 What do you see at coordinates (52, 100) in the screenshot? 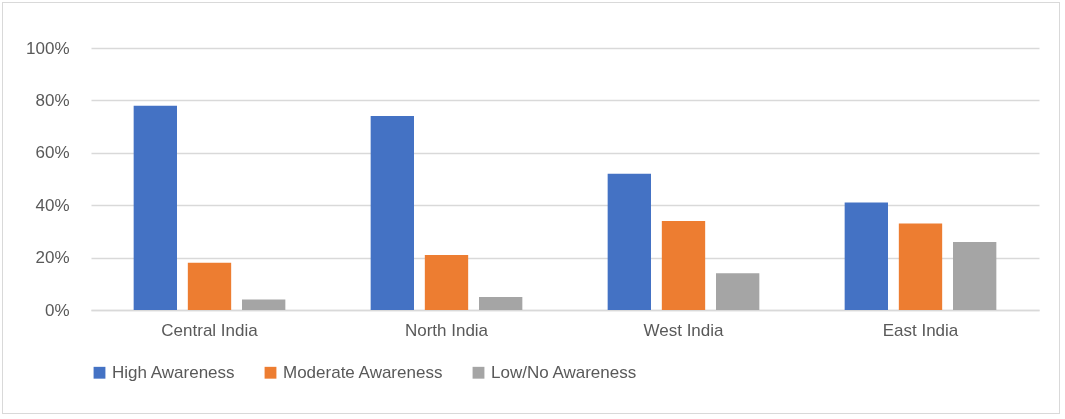
I see `y-tick-label: 80%` at bounding box center [52, 100].